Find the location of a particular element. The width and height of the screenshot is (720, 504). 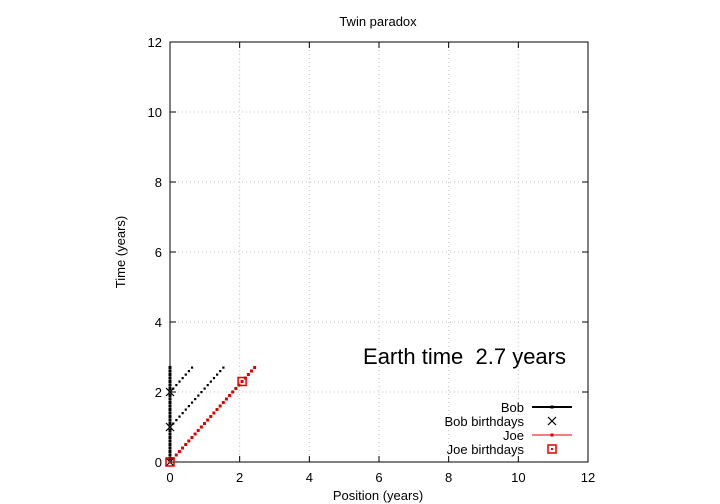

y-tick-label: 0 is located at coordinates (158, 462).